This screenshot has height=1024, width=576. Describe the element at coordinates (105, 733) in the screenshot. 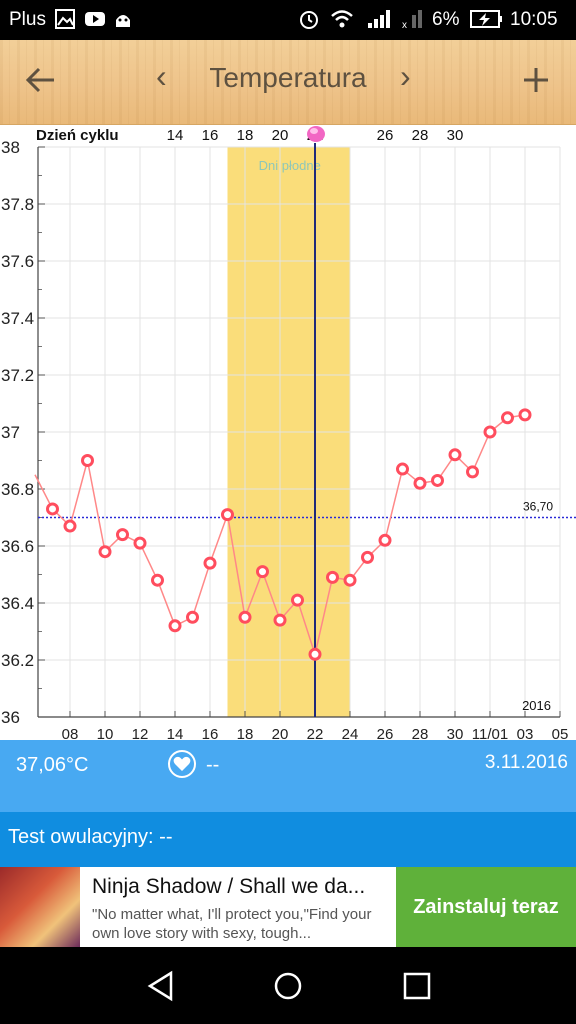

I see `x-tick-label: 10` at that location.